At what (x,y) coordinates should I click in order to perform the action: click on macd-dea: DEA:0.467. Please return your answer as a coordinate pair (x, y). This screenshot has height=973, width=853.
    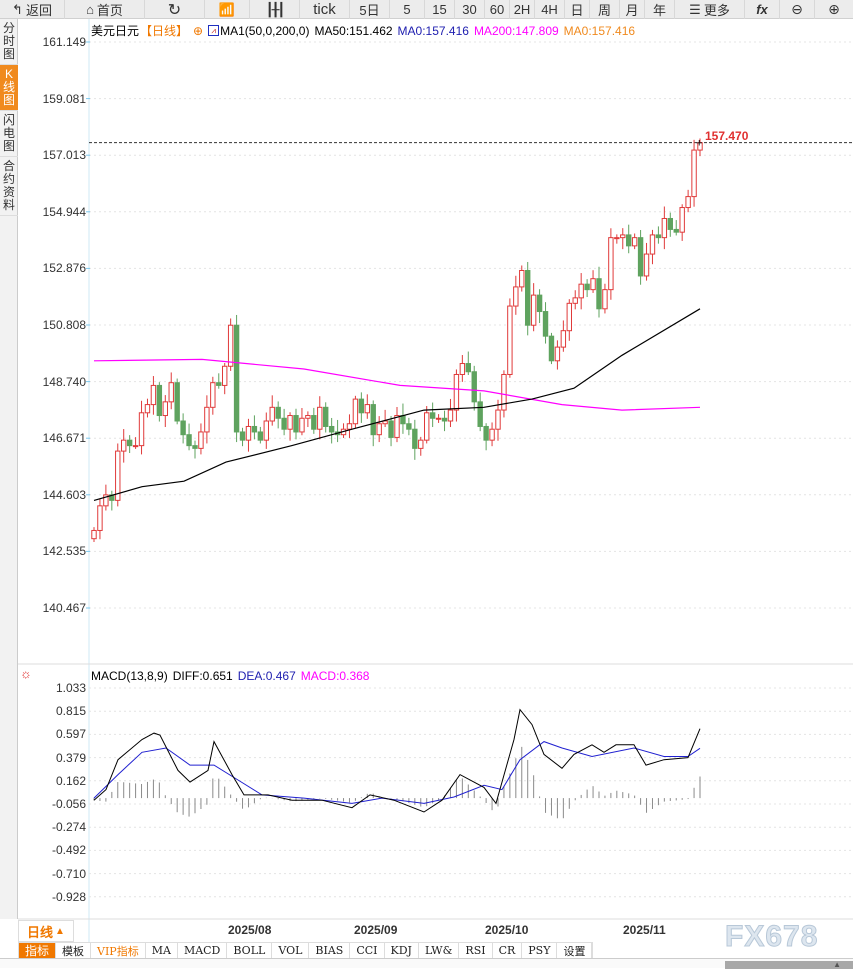
    Looking at the image, I should click on (266, 676).